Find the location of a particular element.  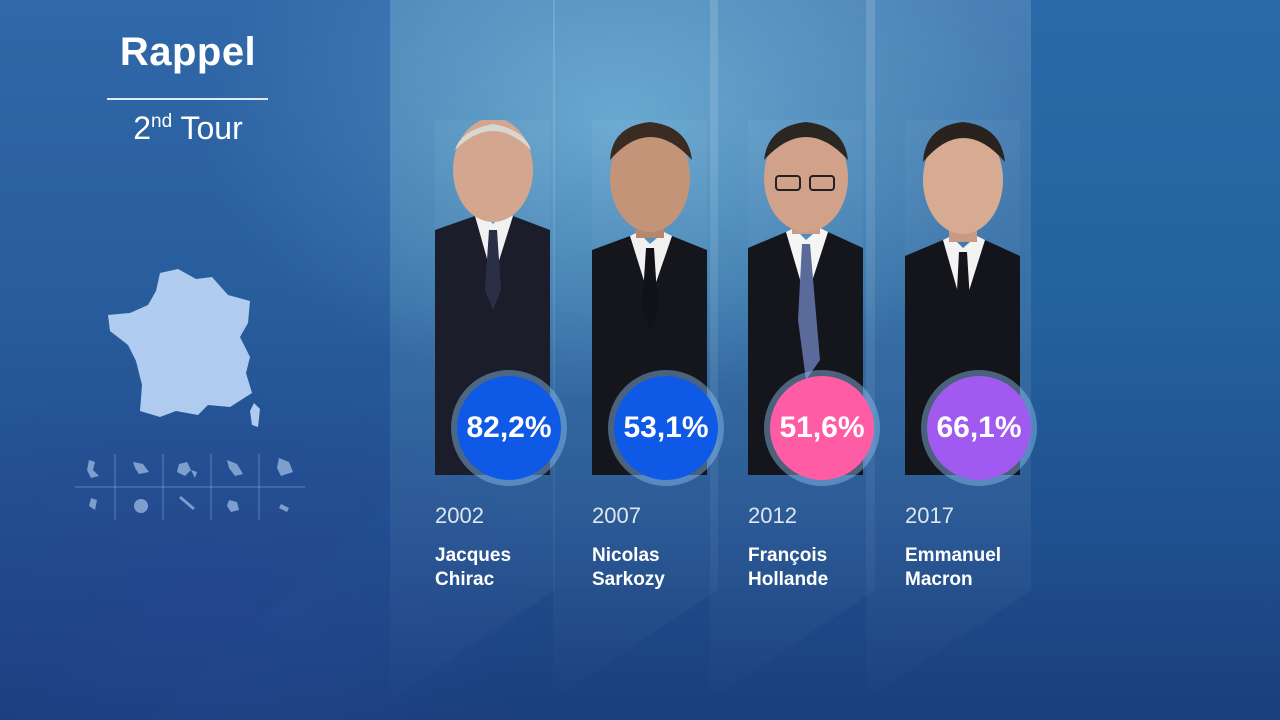

candidate-name: Nicolas Sarkozy is located at coordinates (628, 568).